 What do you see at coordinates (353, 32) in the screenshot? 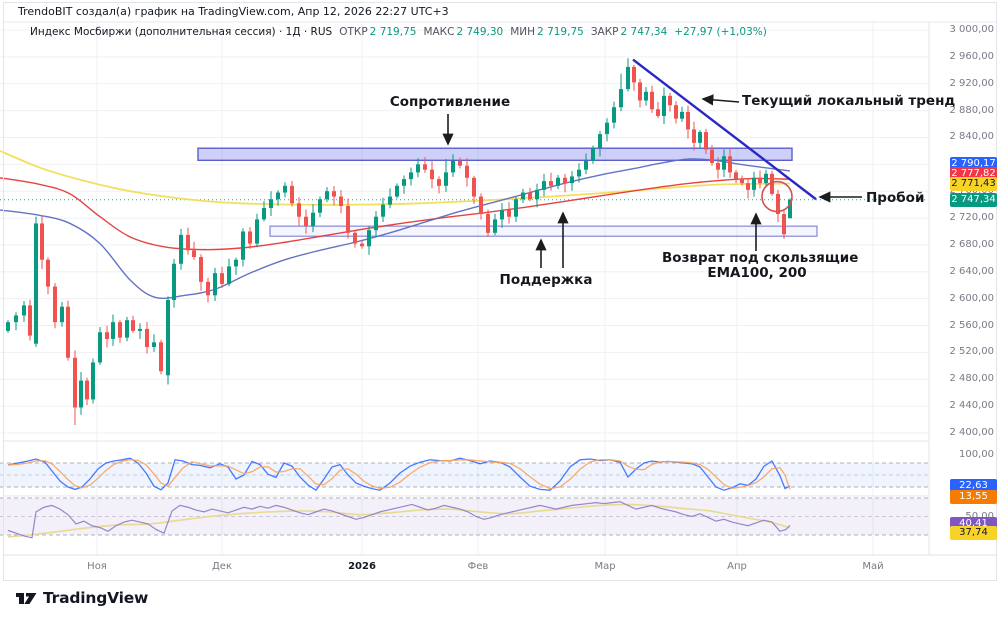
I see `open-label: ОТКР` at bounding box center [353, 32].